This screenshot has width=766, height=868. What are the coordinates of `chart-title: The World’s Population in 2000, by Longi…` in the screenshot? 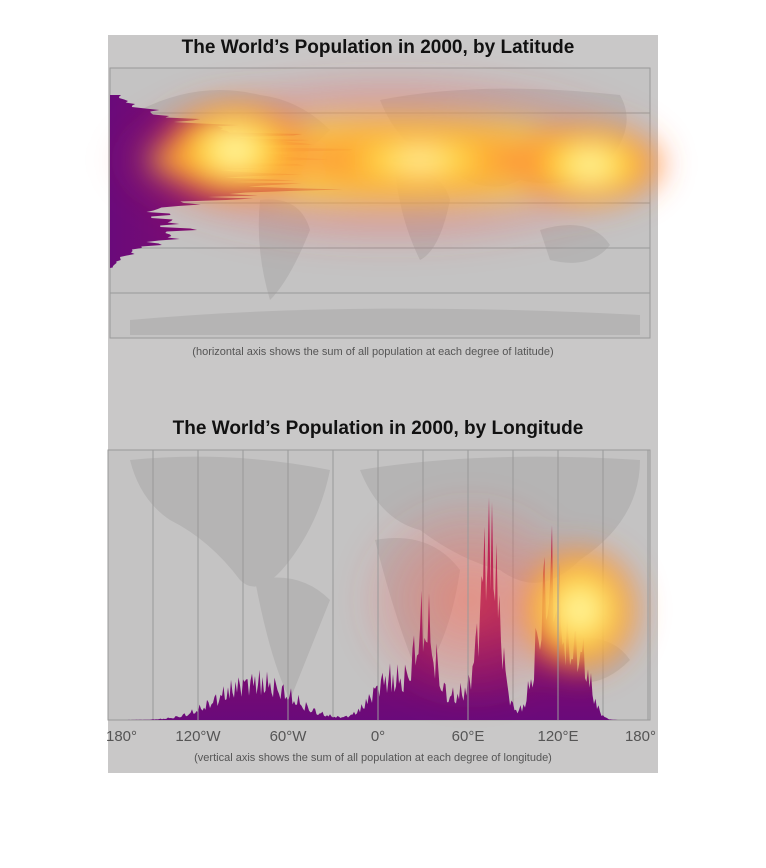 It's located at (378, 428).